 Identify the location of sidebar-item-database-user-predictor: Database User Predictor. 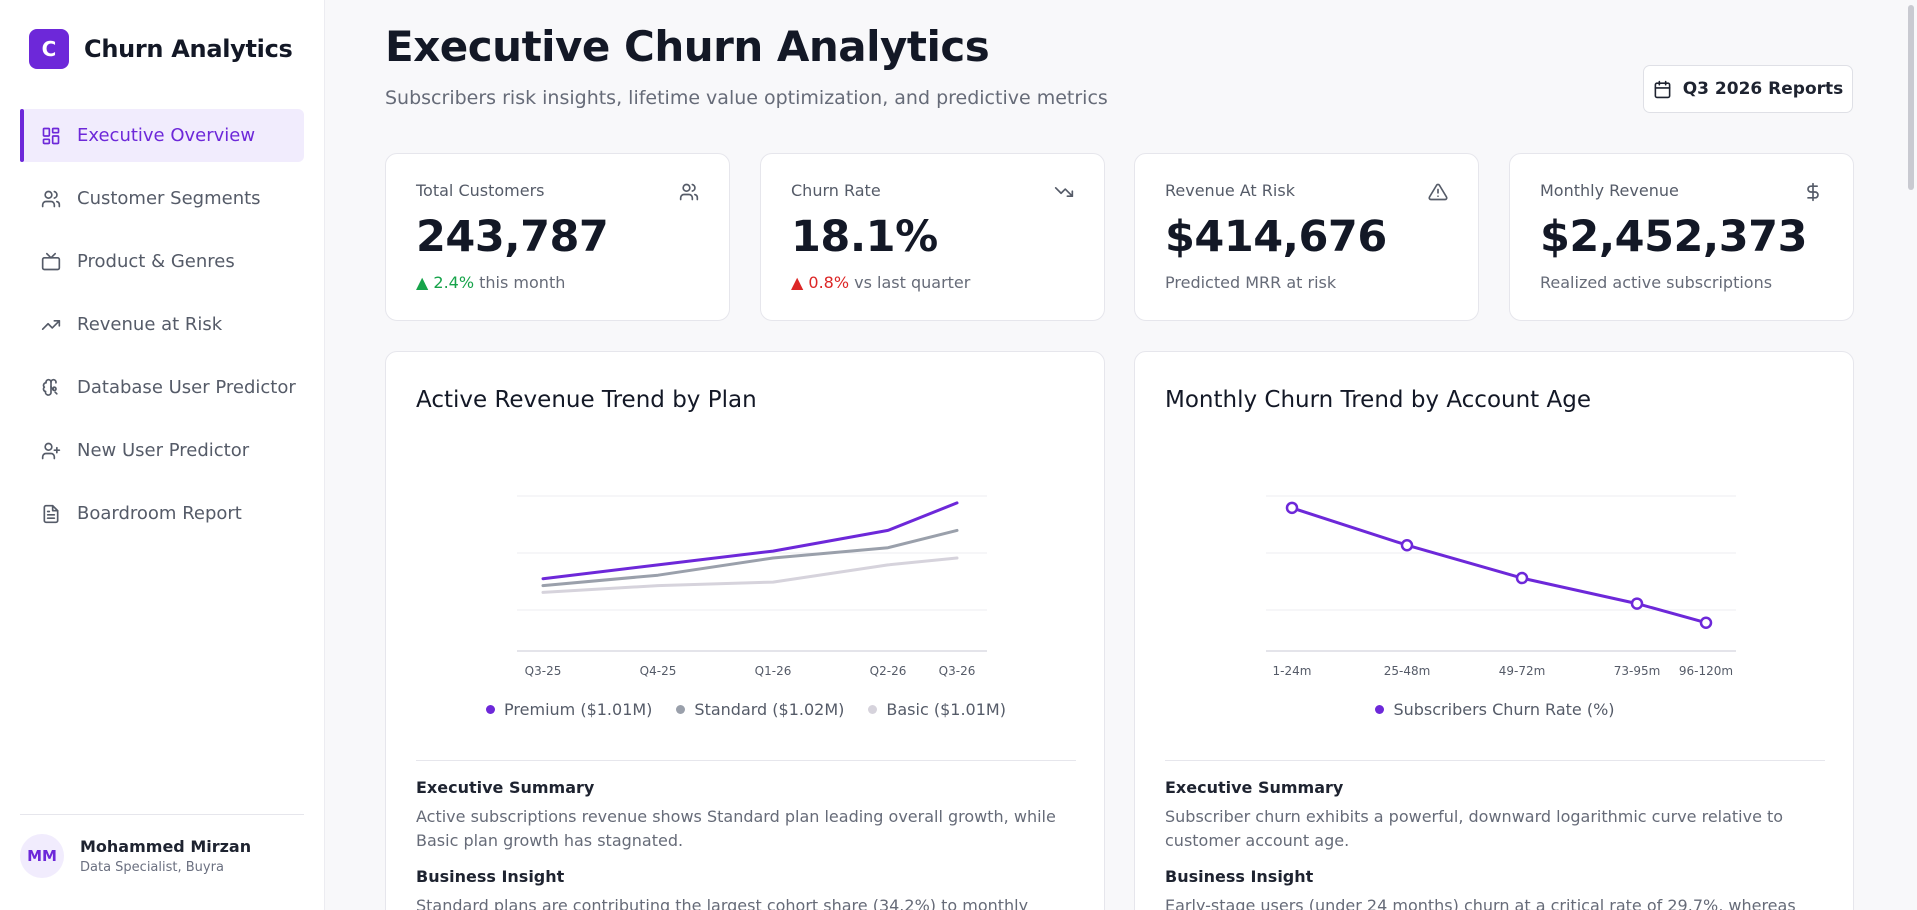
(162, 387).